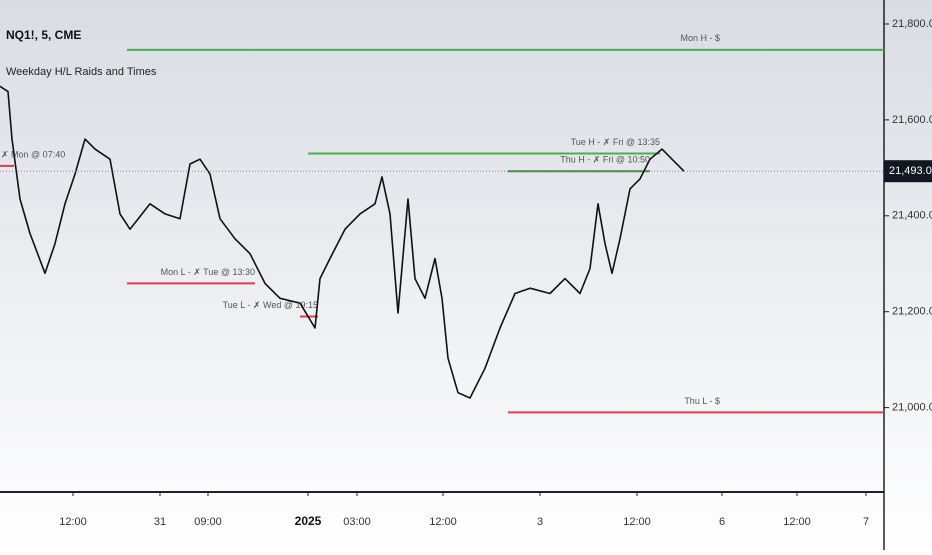  What do you see at coordinates (270, 305) in the screenshot?
I see `level-label: Tue L - ✗ Wed @ 19:15` at bounding box center [270, 305].